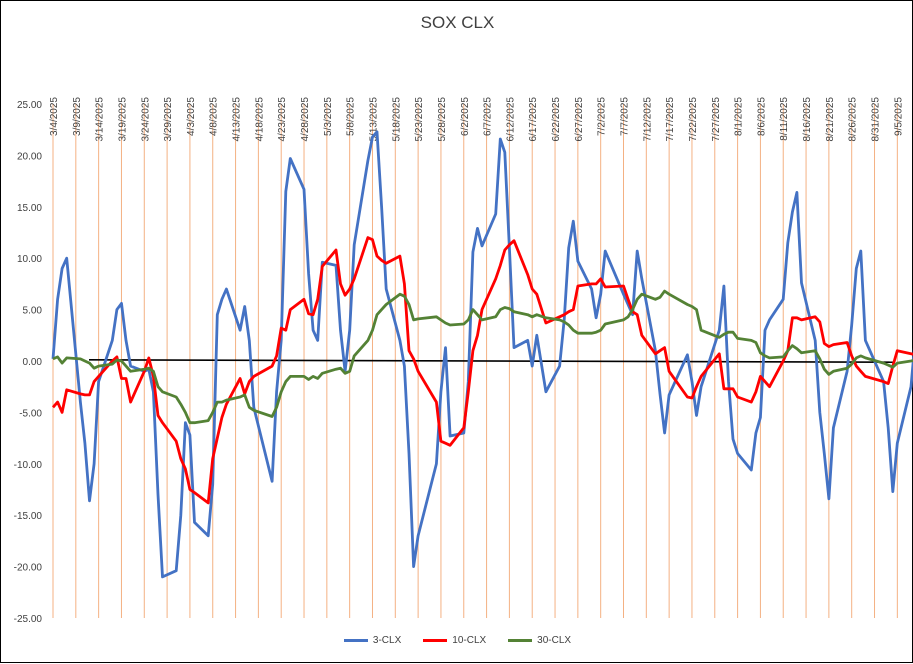 This screenshot has height=664, width=913. Describe the element at coordinates (29, 156) in the screenshot. I see `y-tick-label: 20.00` at that location.